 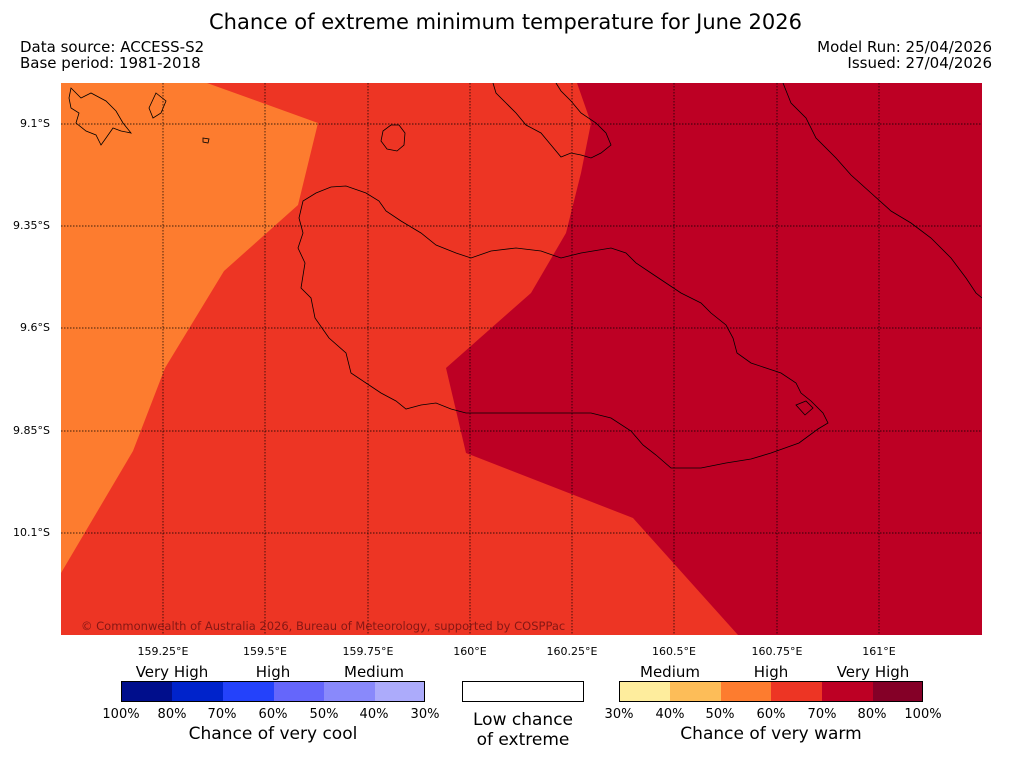 What do you see at coordinates (368, 651) in the screenshot?
I see `lon-label: 159.75°E` at bounding box center [368, 651].